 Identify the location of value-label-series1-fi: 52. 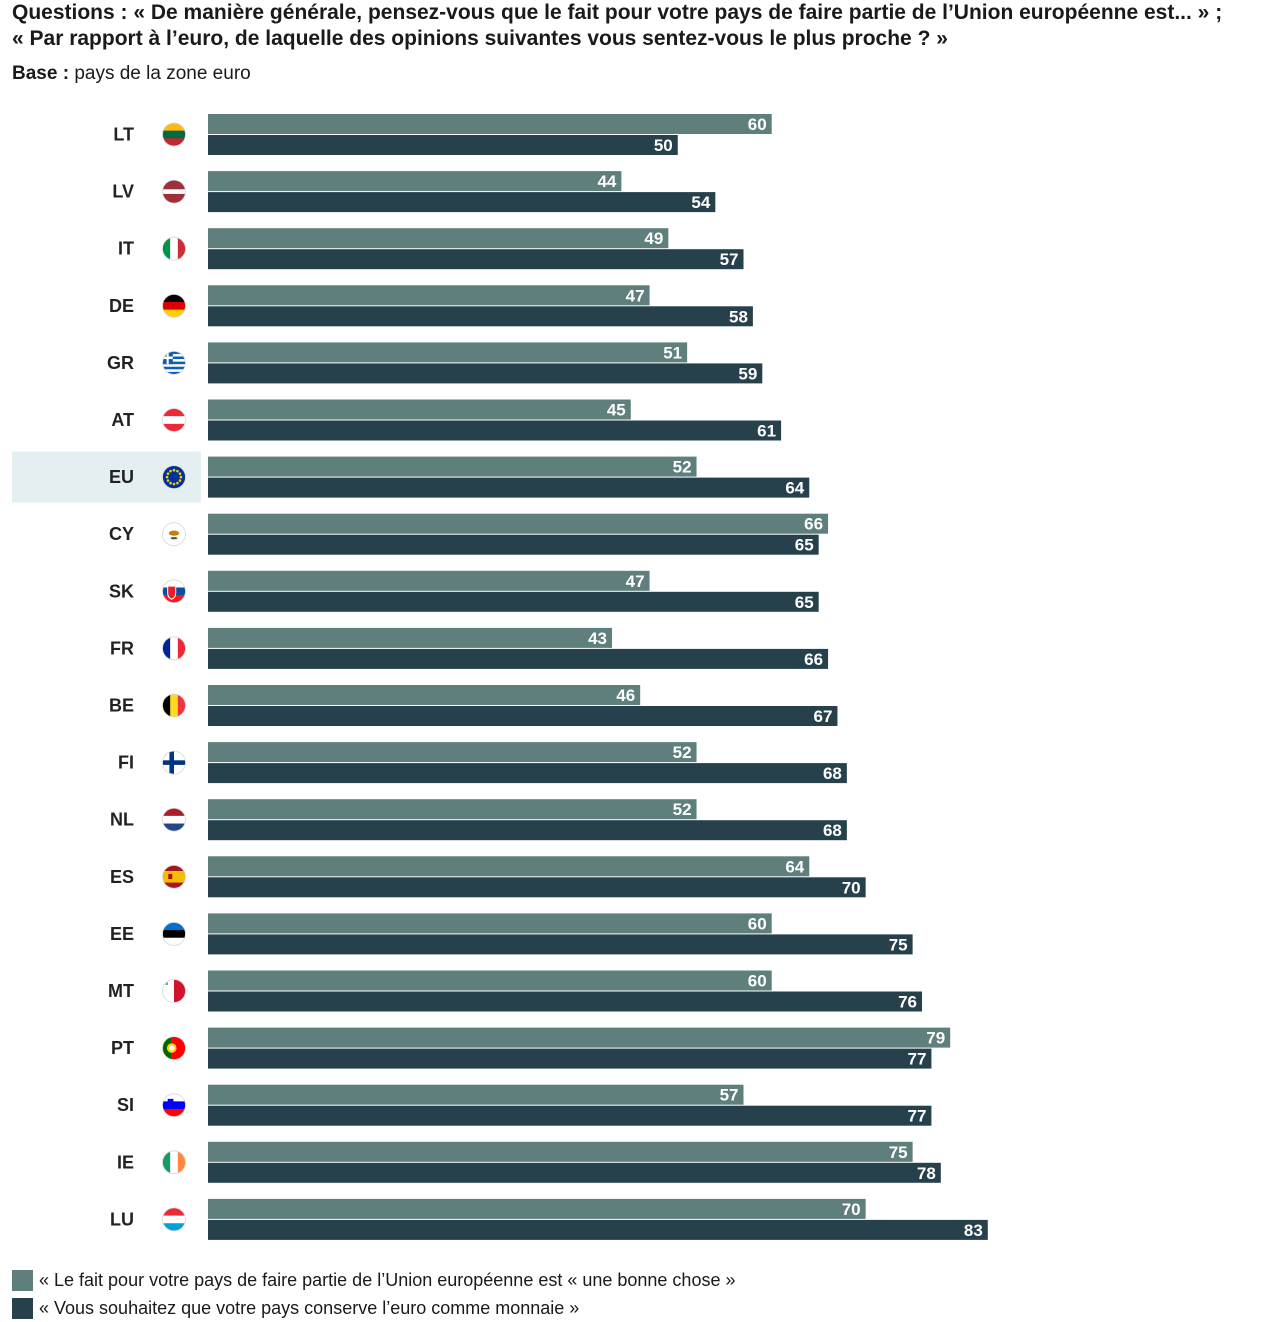
(682, 752).